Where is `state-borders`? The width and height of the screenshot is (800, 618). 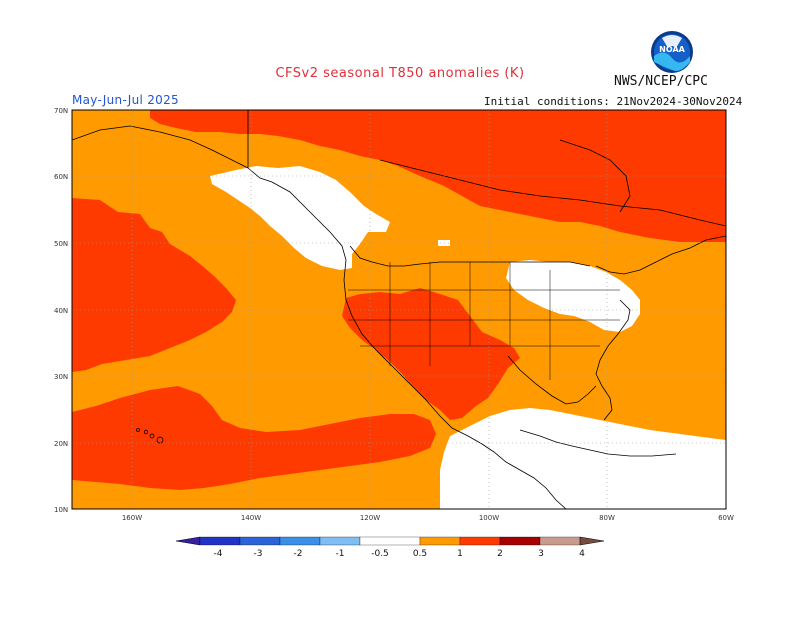 state-borders is located at coordinates (484, 321).